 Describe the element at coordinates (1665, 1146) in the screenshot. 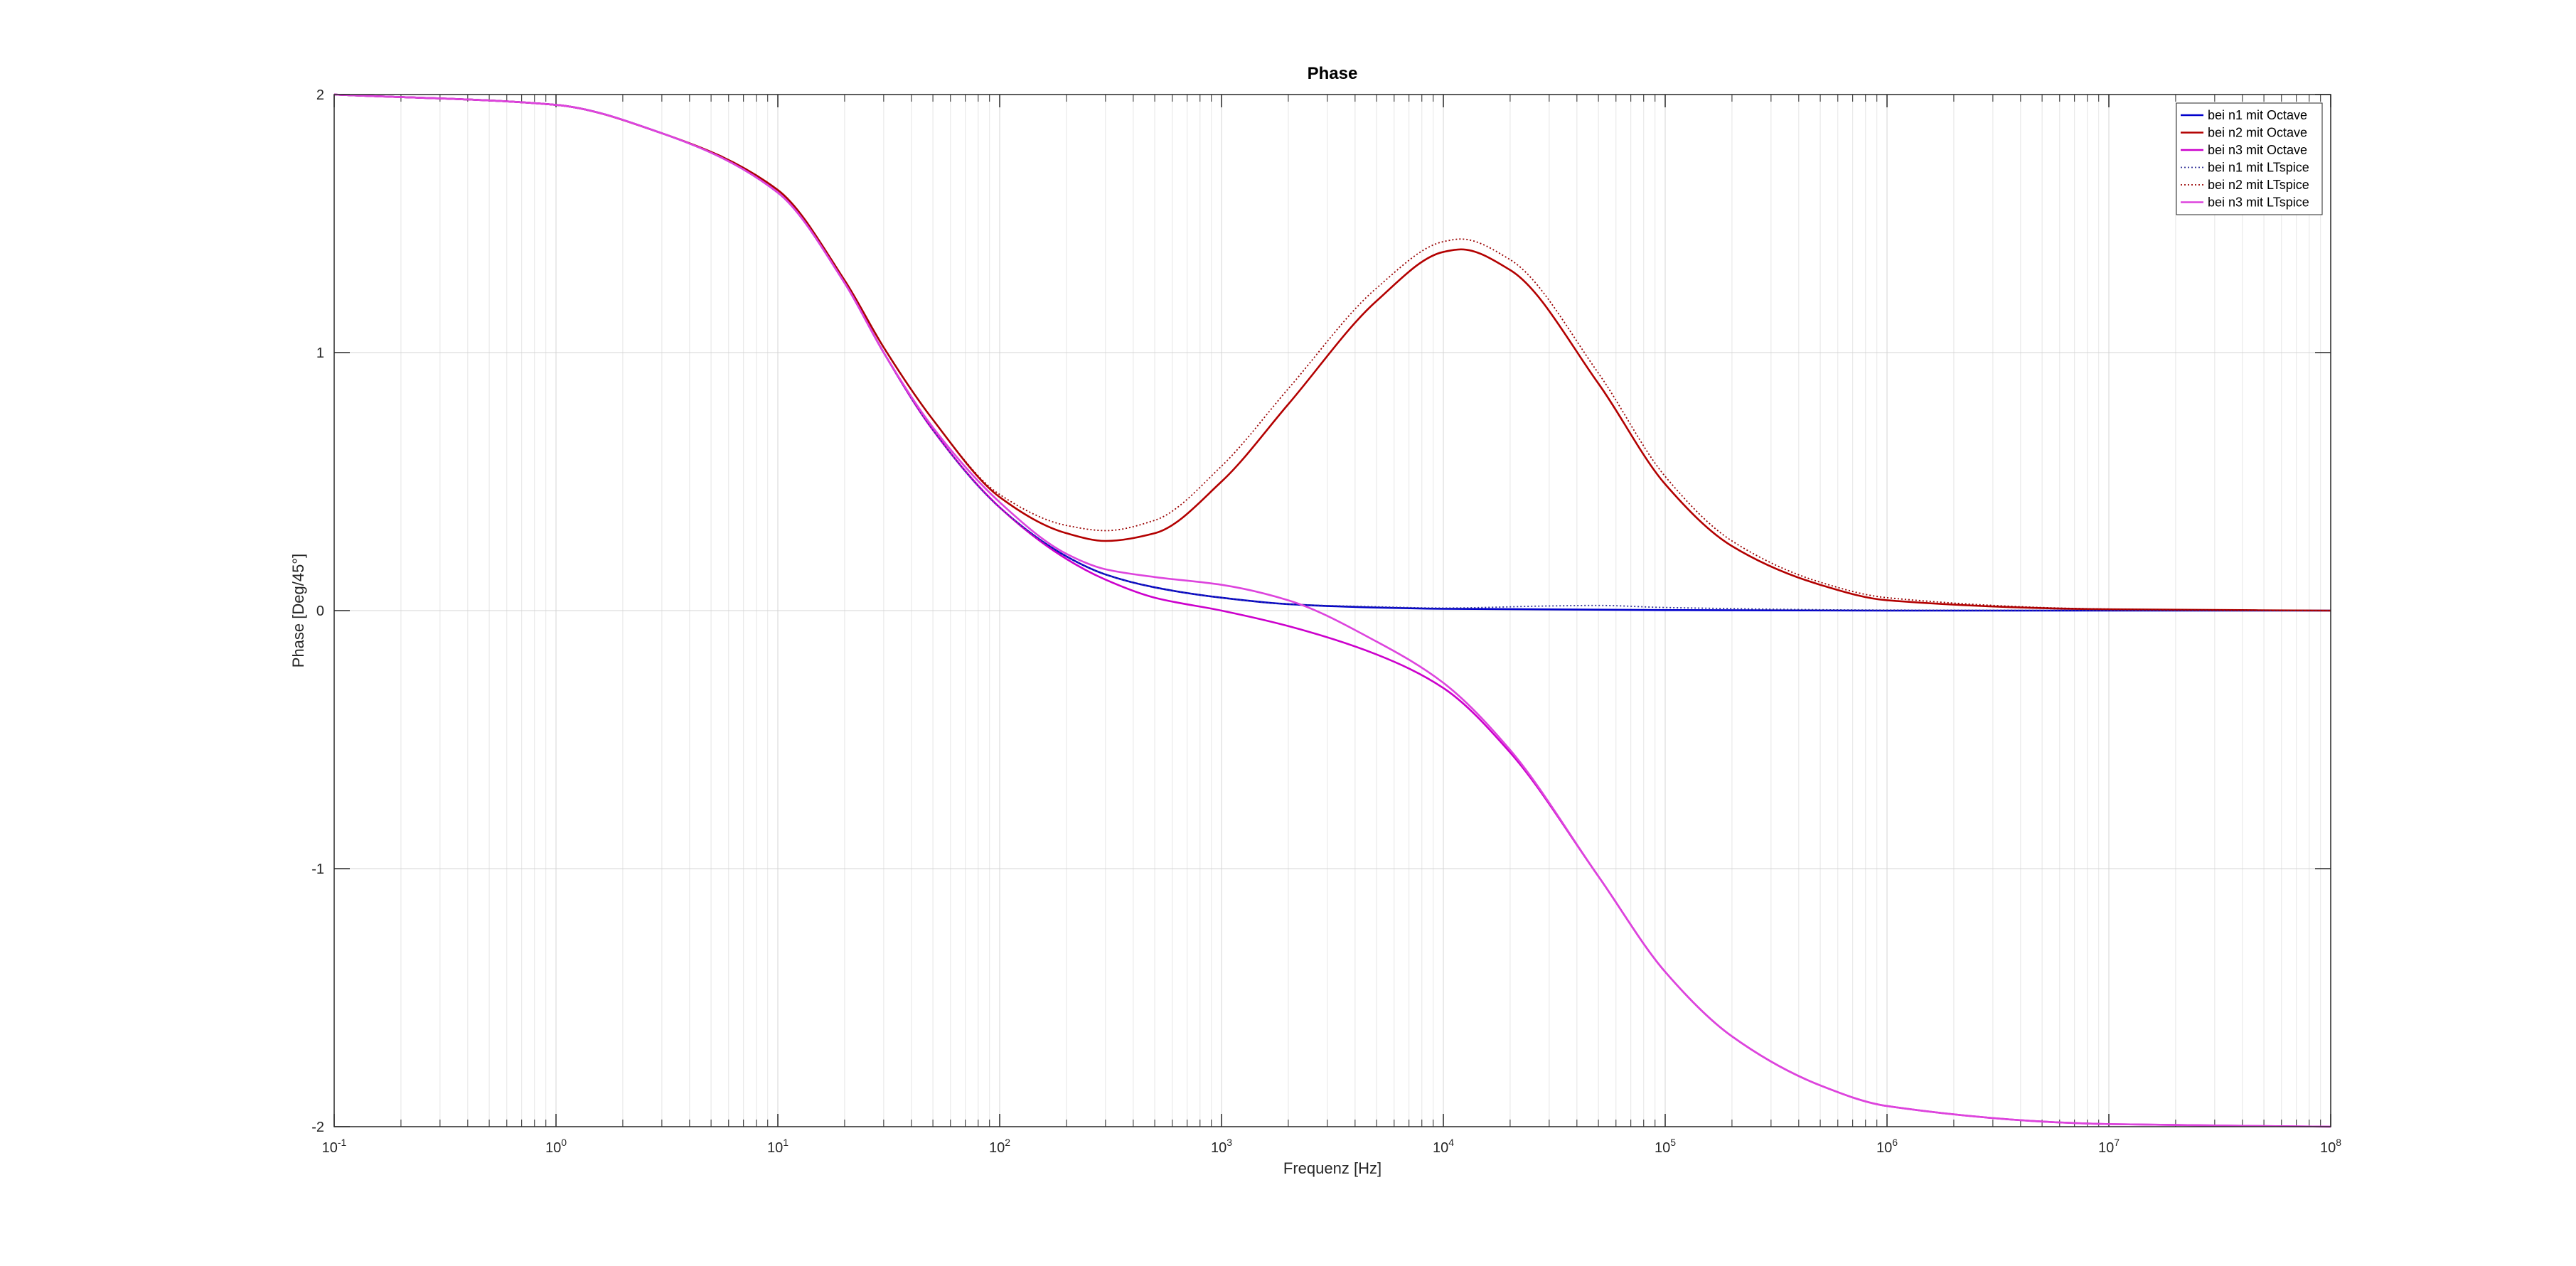

I see `x-tick-label: 10⁵` at that location.